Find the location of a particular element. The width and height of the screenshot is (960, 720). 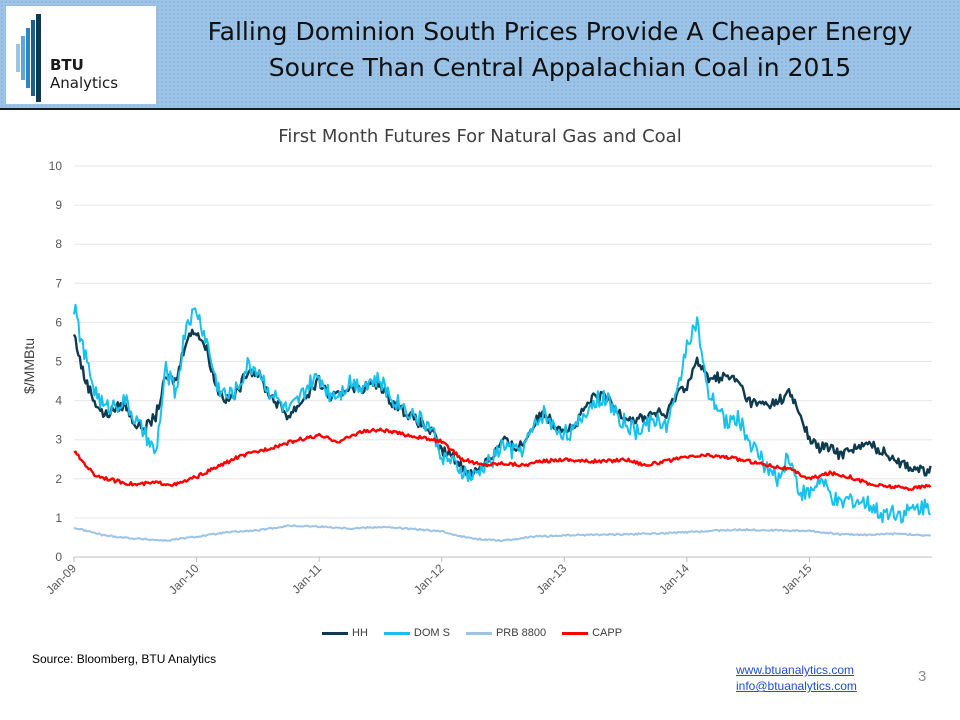

legend-label: DOM S is located at coordinates (431, 633).